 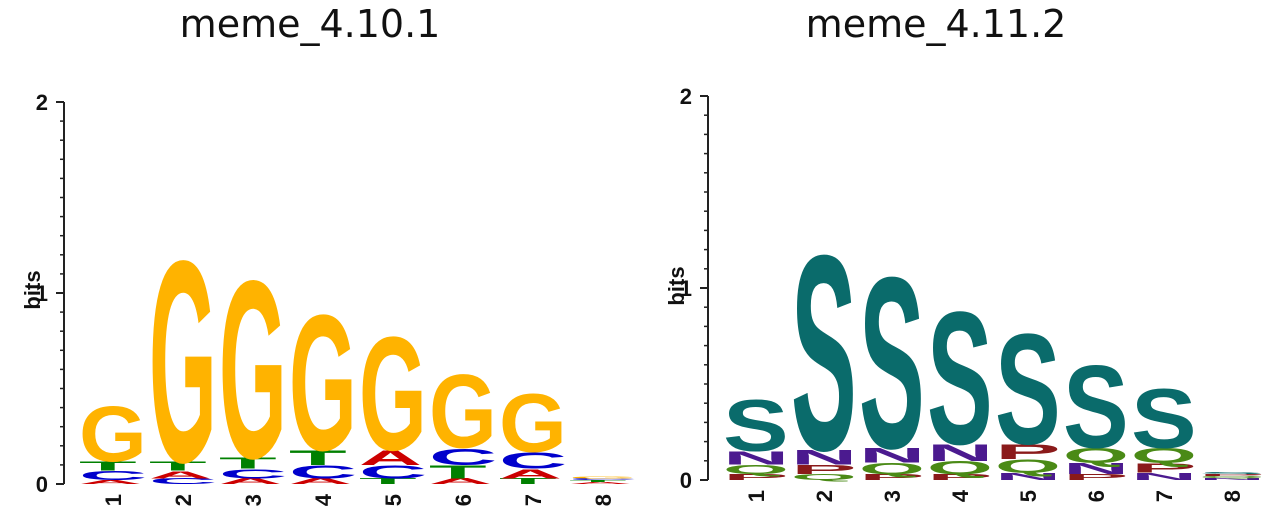 I want to click on chart-title-right: meme_4.11.2, so click(x=936, y=24).